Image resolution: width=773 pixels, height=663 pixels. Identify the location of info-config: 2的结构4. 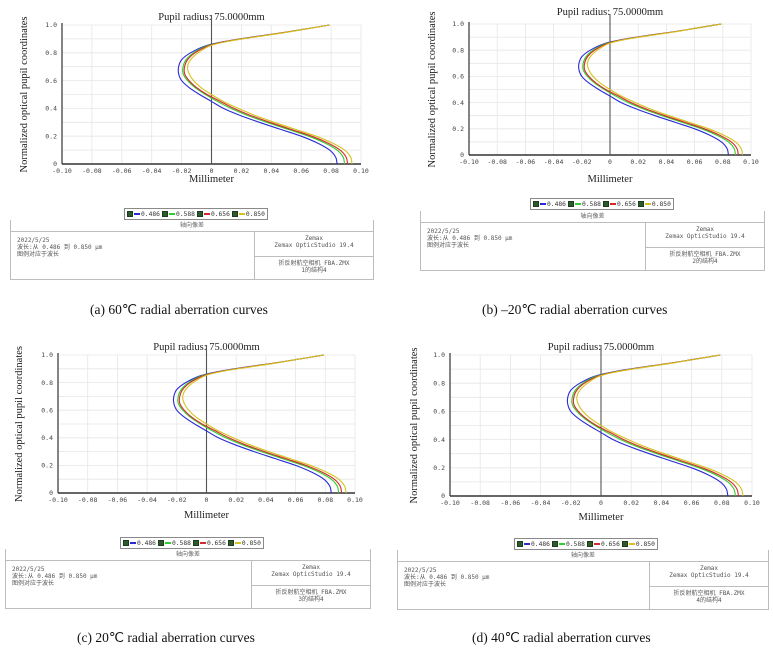
(705, 261).